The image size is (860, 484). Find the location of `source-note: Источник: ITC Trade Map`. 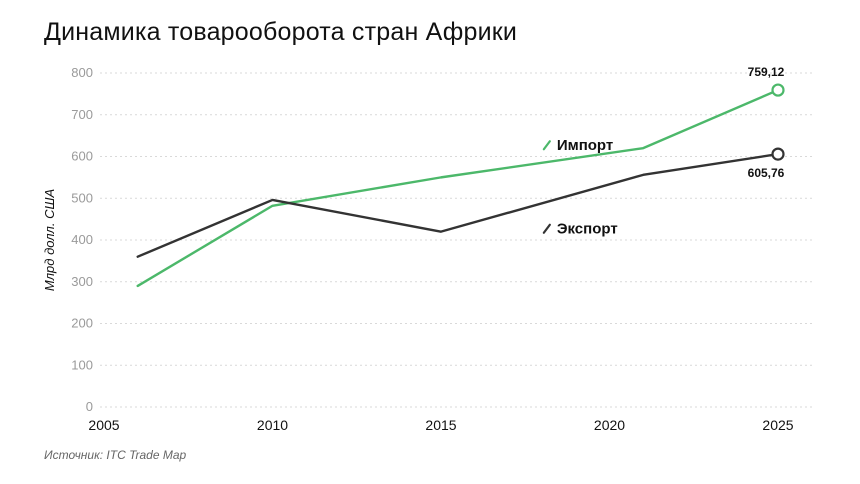

source-note: Источник: ITC Trade Map is located at coordinates (115, 455).